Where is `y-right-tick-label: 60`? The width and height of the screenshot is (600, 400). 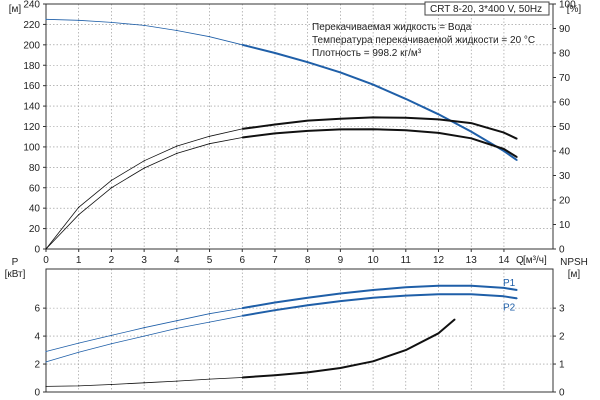 y-right-tick-label: 60 is located at coordinates (565, 103).